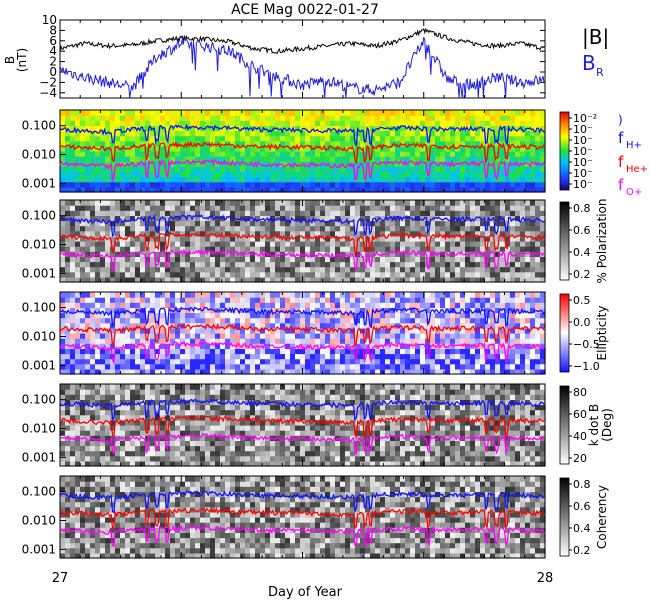 The width and height of the screenshot is (650, 600). What do you see at coordinates (39, 216) in the screenshot?
I see `freq-y-tick-label: 0.100` at bounding box center [39, 216].